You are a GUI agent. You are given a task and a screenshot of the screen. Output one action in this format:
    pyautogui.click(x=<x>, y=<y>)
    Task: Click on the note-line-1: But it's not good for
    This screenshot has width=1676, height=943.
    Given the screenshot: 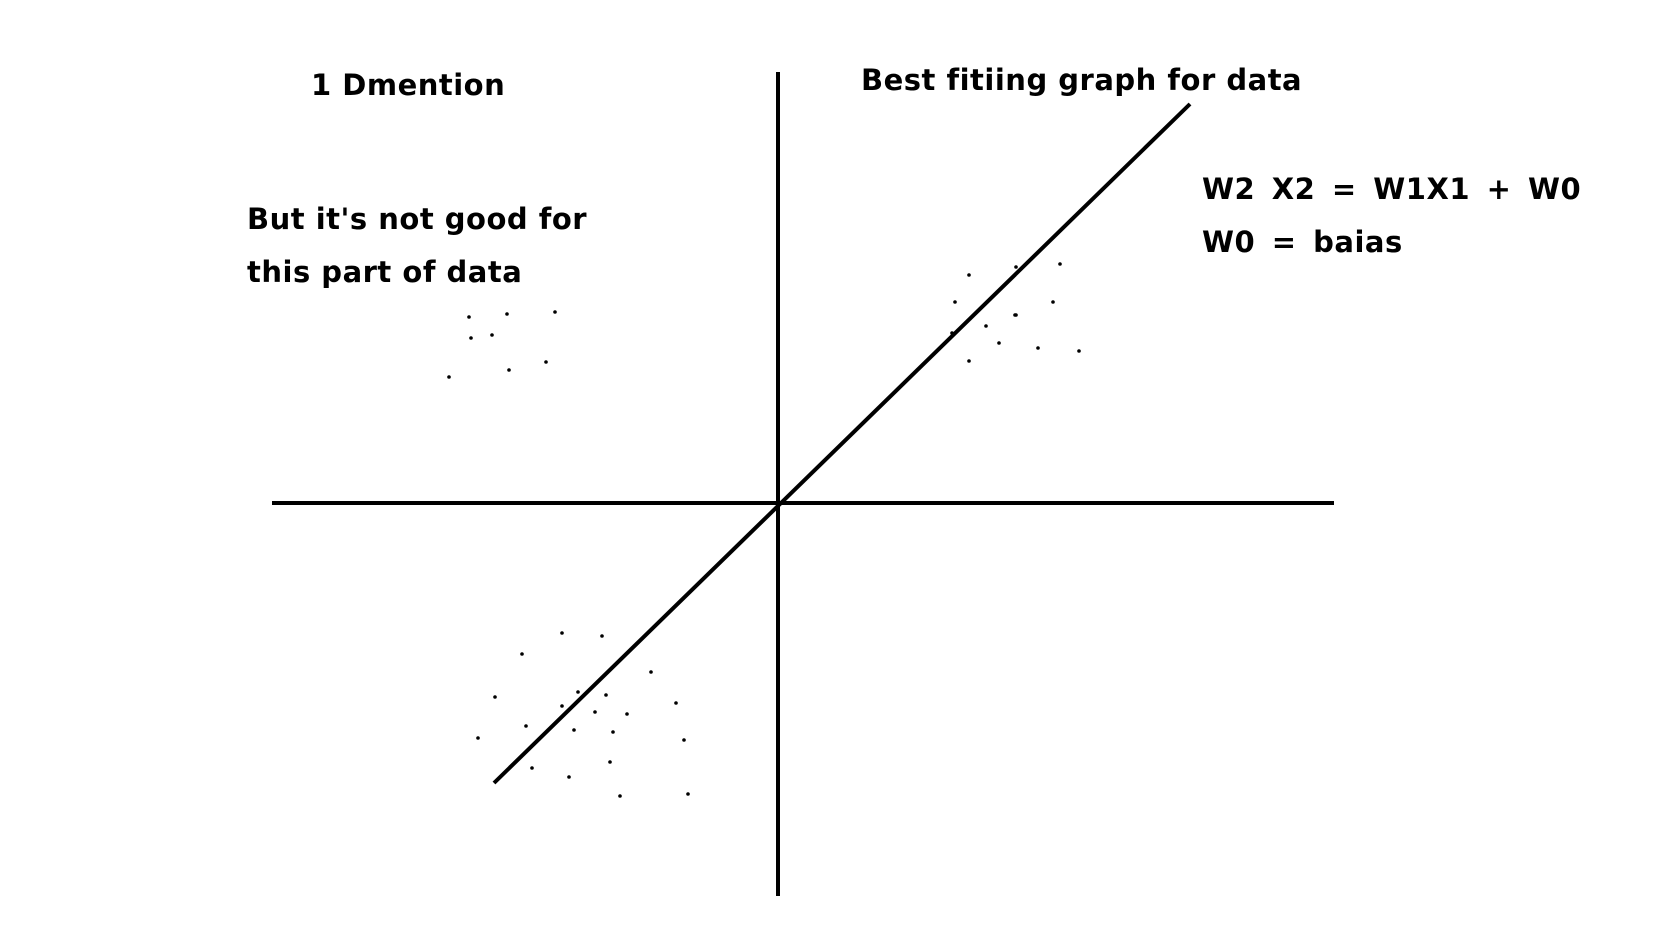 What is the action you would take?
    pyautogui.click(x=417, y=219)
    